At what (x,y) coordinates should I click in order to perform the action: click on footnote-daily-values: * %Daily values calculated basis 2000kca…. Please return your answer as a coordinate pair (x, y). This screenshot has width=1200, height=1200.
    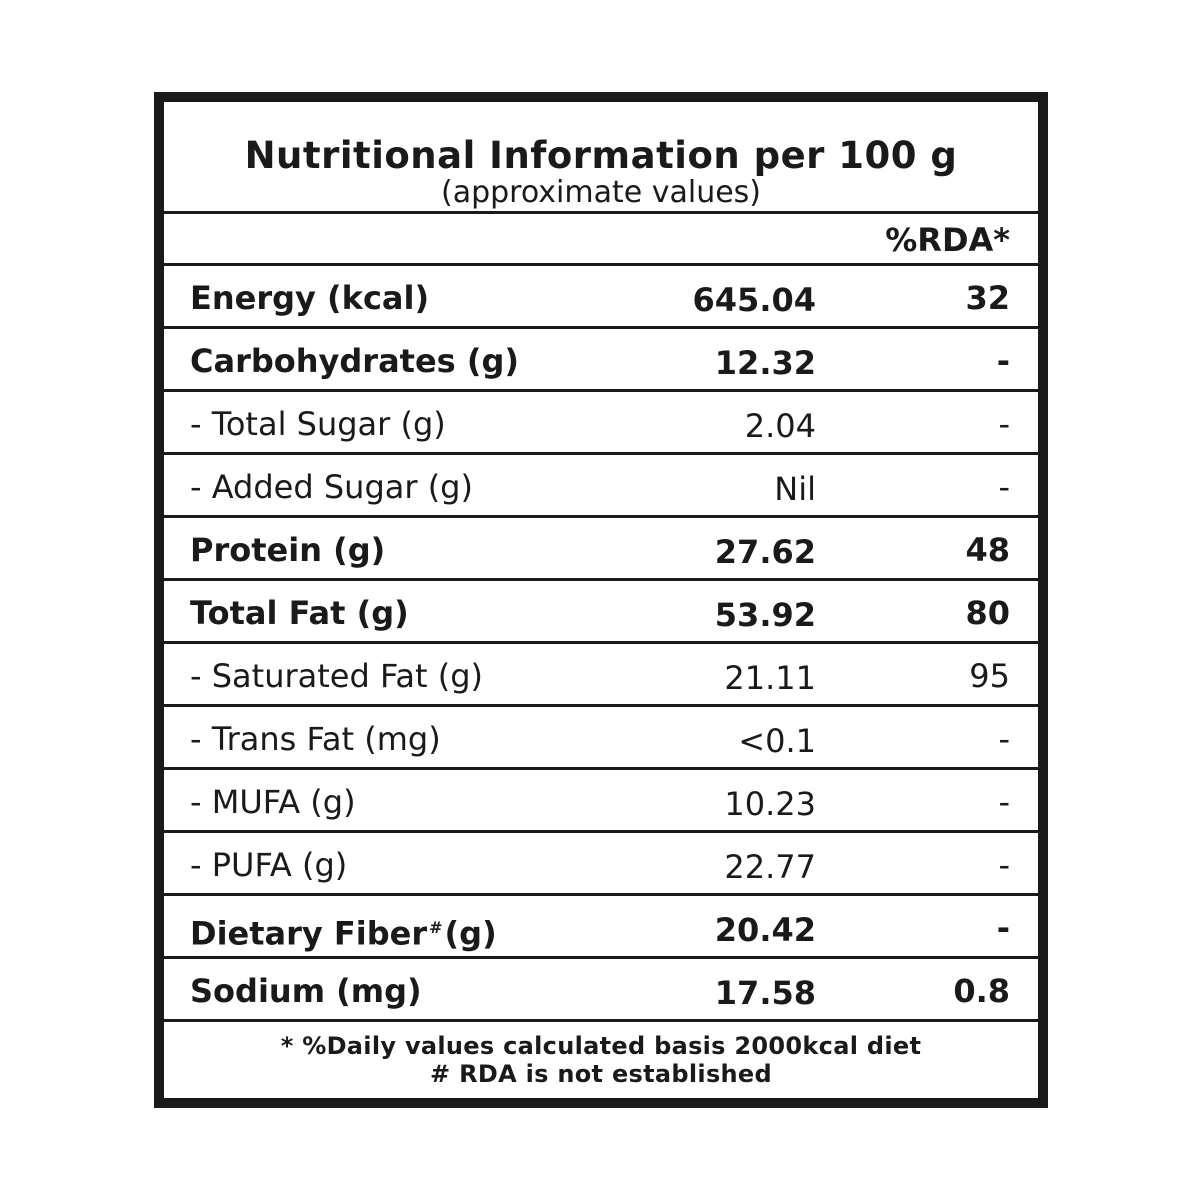
    Looking at the image, I should click on (601, 1046).